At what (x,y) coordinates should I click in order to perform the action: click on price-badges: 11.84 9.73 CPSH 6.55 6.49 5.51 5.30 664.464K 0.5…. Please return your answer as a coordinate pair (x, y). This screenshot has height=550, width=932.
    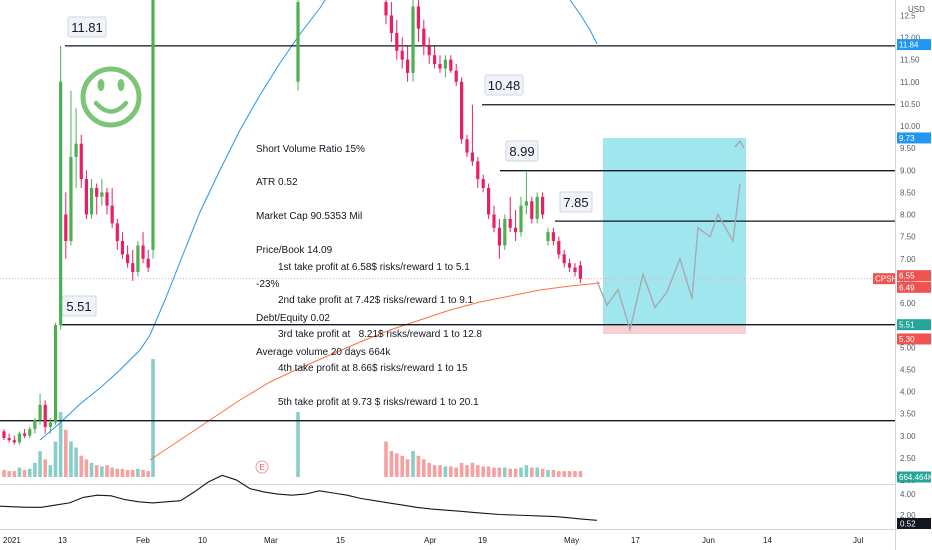
    Looking at the image, I should click on (902, 284).